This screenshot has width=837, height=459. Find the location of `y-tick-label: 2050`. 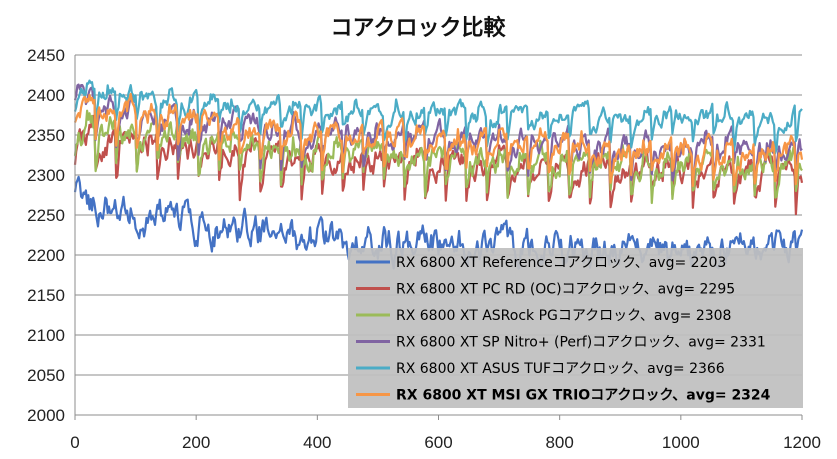

y-tick-label: 2050 is located at coordinates (46, 375).